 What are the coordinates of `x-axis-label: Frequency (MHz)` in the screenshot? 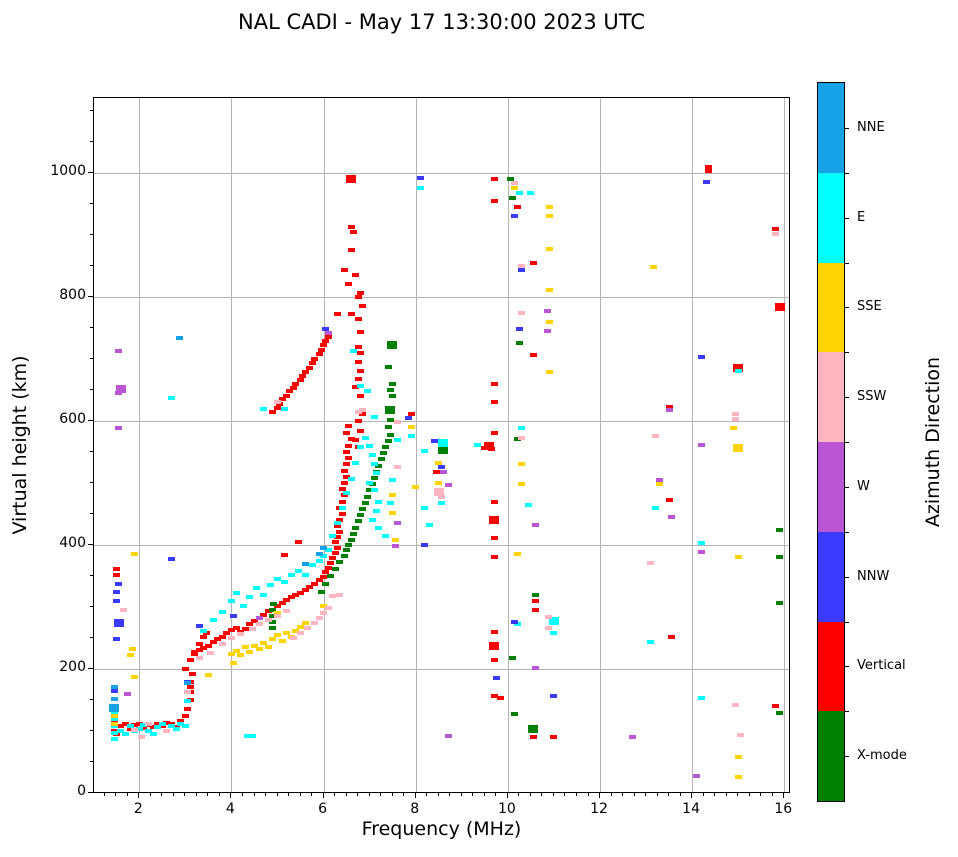 It's located at (441, 829).